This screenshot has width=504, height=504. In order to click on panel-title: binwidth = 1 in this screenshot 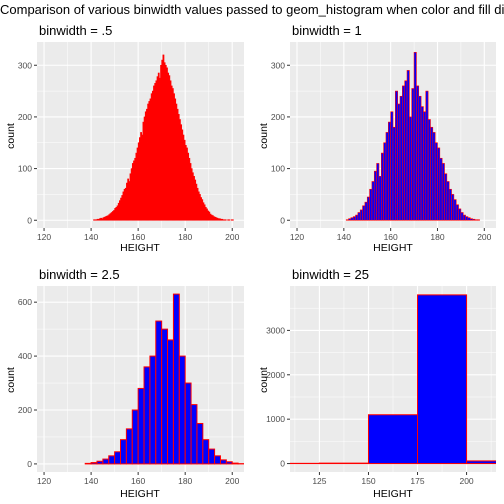, I will do `click(327, 30)`.